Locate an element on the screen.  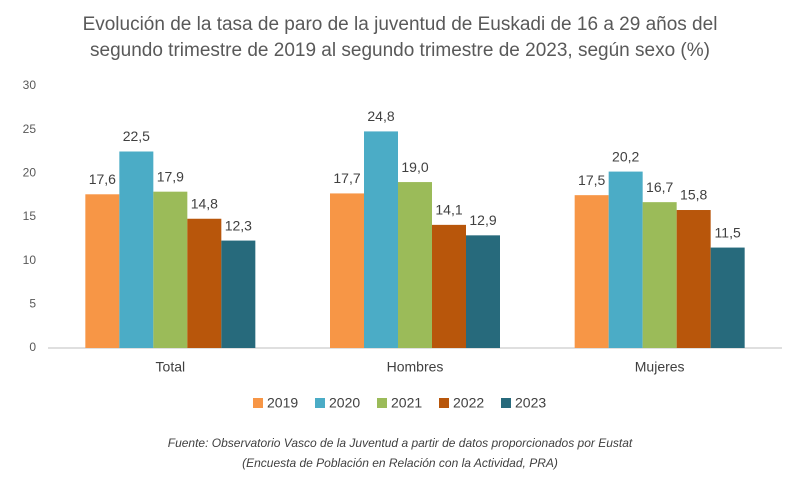
data-label: 24,8 is located at coordinates (380, 116).